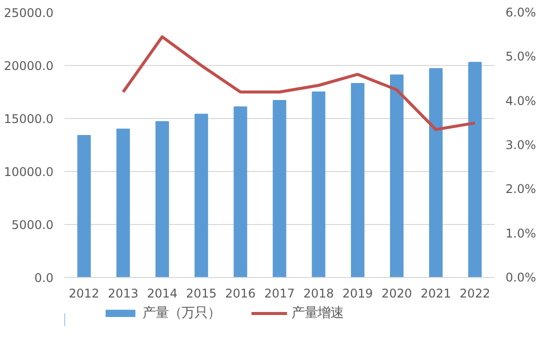 Image resolution: width=547 pixels, height=354 pixels. I want to click on x-tick-label: 2020, so click(397, 293).